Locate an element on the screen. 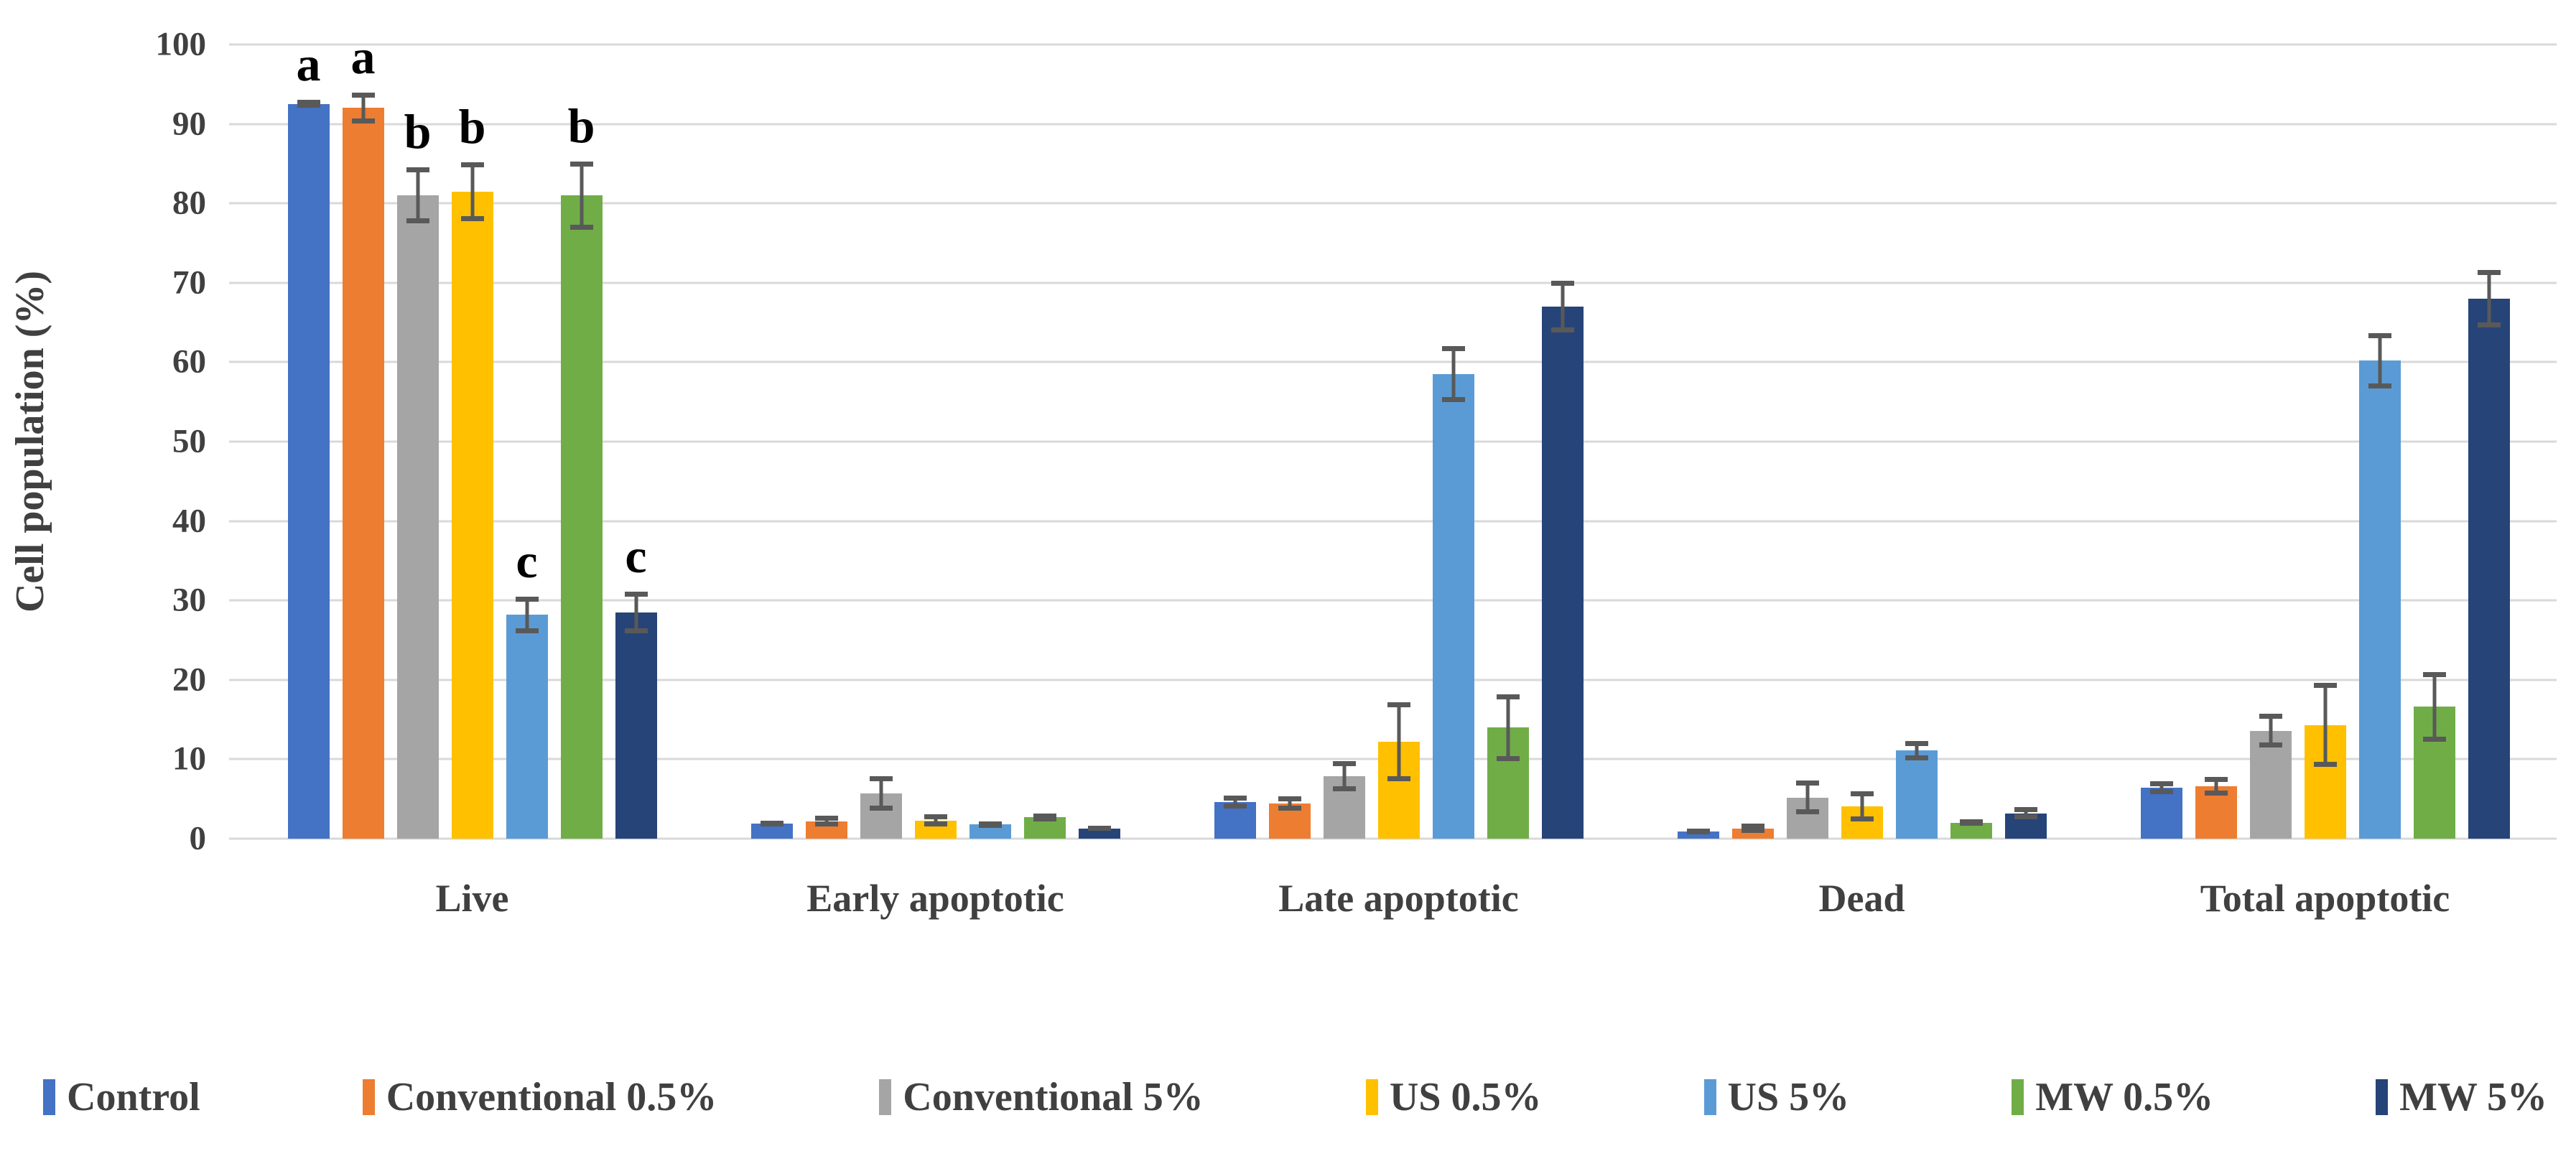 The height and width of the screenshot is (1174, 2576). y-axis-tick-label: 10 is located at coordinates (189, 759).